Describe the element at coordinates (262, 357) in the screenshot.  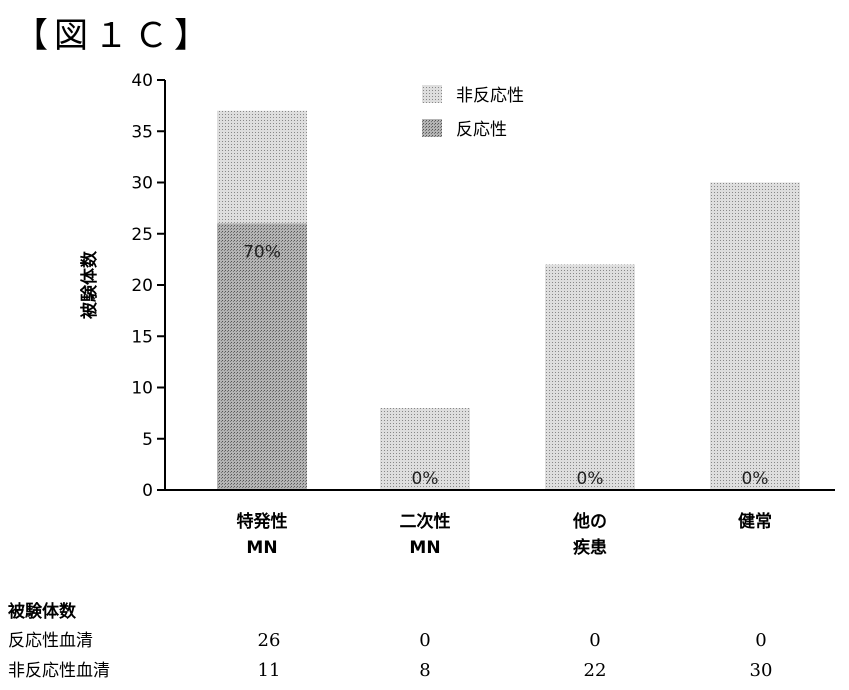
I see `bar-reactive` at that location.